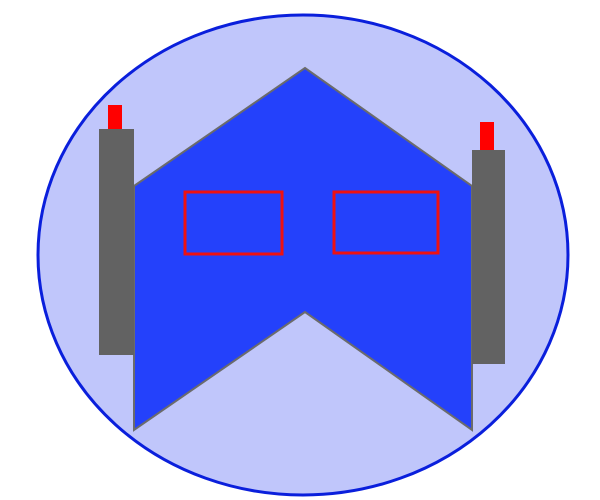  I want to click on left-indicator, so click(115, 117).